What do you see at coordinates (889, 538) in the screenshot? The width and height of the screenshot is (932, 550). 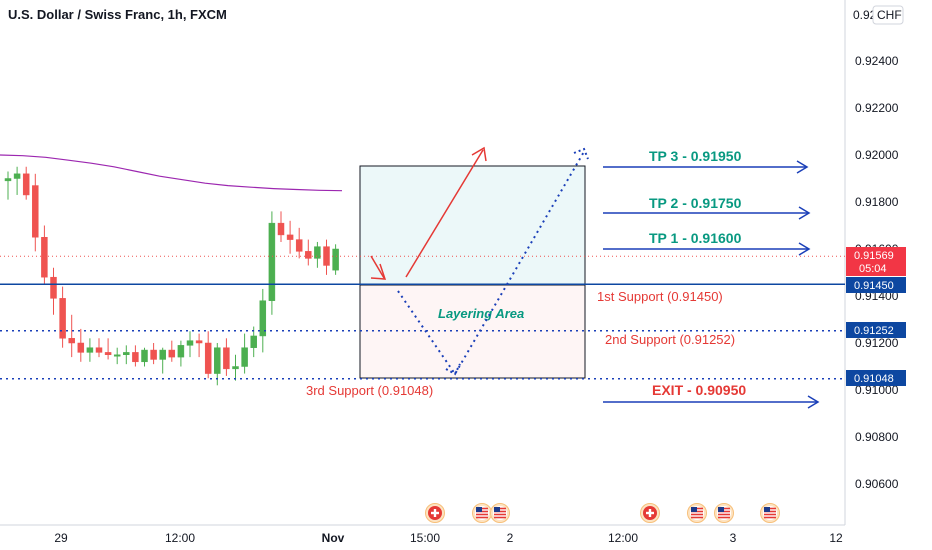 I see `timezone-corner-box` at bounding box center [889, 538].